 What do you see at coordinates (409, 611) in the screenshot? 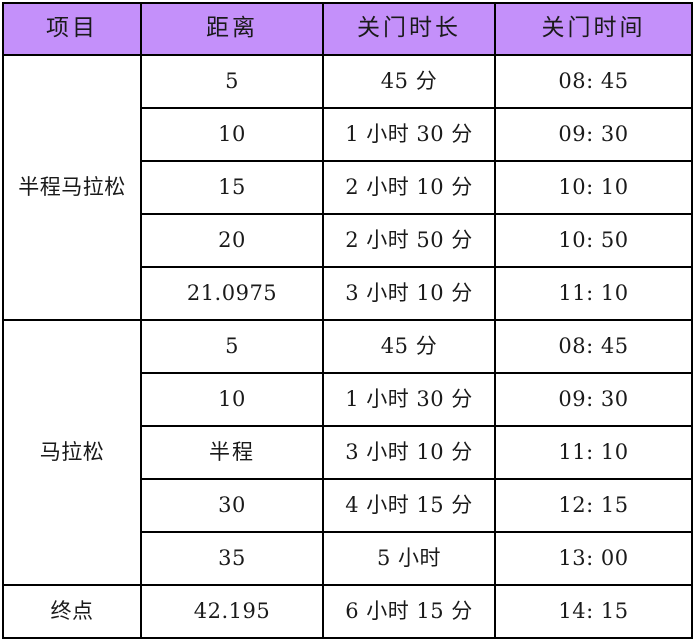
I see `cell-duration: 6 小时 15 分` at bounding box center [409, 611].